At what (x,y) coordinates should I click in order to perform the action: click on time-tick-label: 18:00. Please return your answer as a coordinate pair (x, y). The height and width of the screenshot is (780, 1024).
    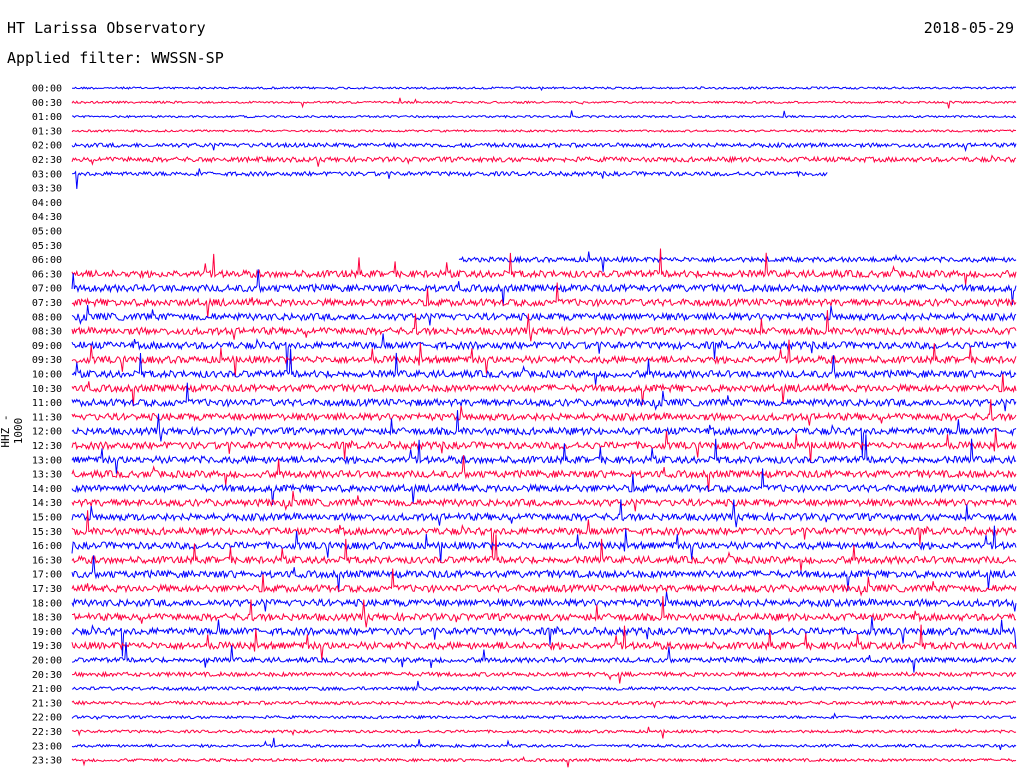
    Looking at the image, I should click on (47, 603).